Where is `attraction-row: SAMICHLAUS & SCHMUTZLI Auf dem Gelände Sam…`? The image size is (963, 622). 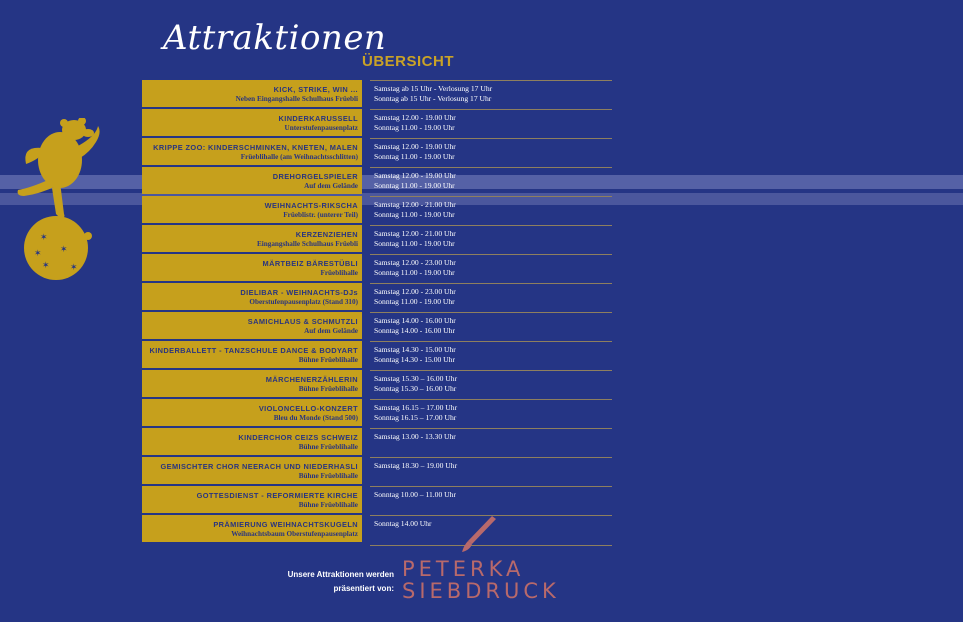
attraction-row: SAMICHLAUS & SCHMUTZLI Auf dem Gelände Sam… is located at coordinates (377, 326).